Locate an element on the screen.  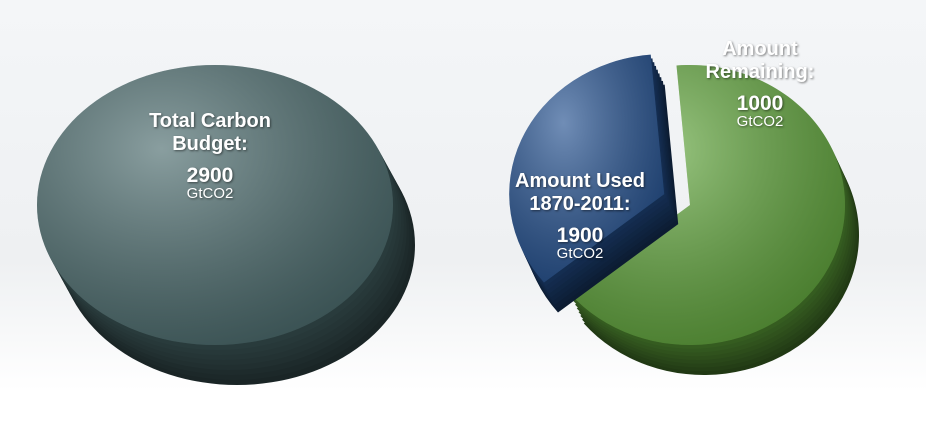
slice-label: Amount Remaining: 1000 GtCO2 is located at coordinates (760, 84).